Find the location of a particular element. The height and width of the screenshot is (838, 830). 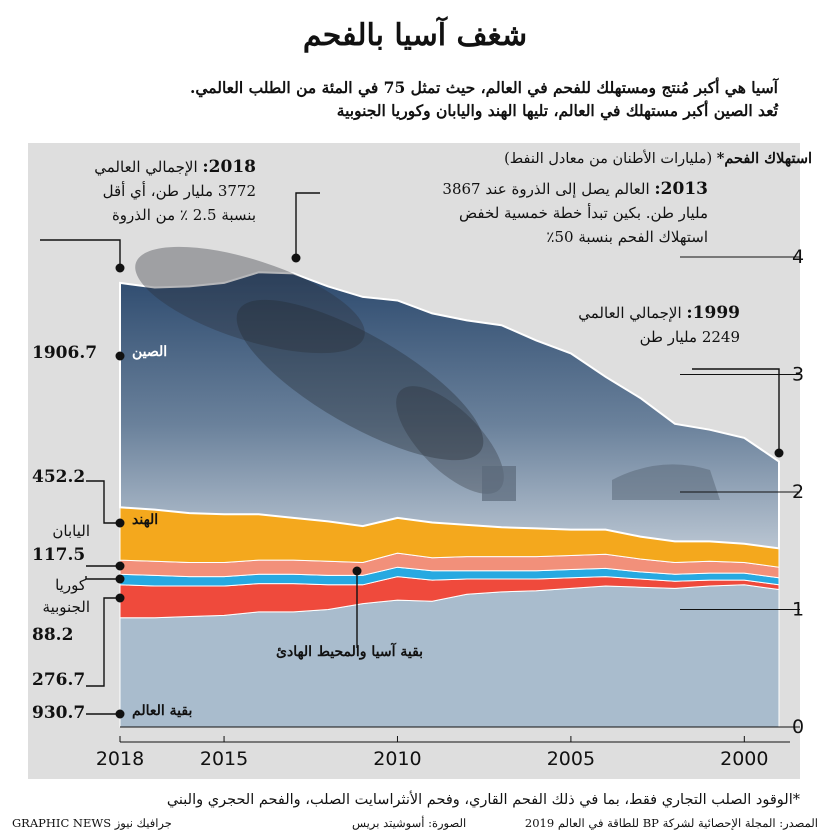

value-japan: 117.5 is located at coordinates (59, 555).